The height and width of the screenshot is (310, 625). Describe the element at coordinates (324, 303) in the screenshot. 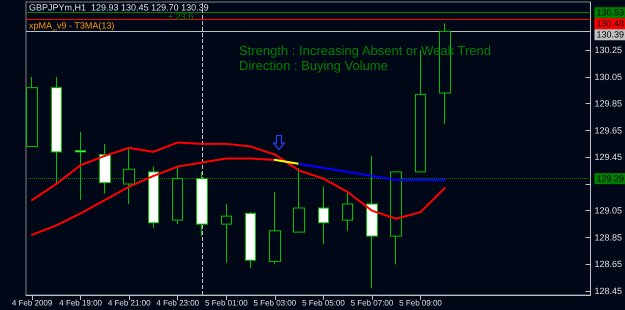

I see `x-tick-label: 5 Feb 05:00` at that location.